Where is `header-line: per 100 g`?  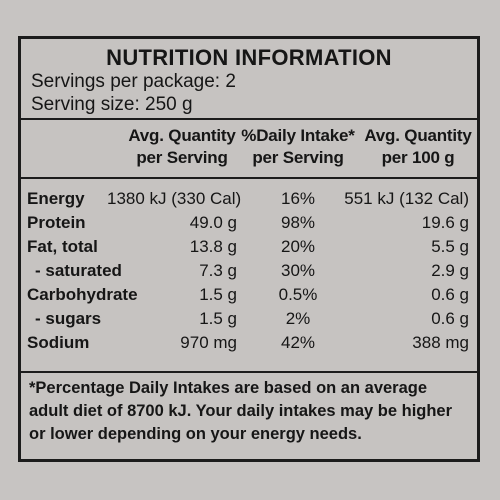
header-line: per 100 g is located at coordinates (418, 157).